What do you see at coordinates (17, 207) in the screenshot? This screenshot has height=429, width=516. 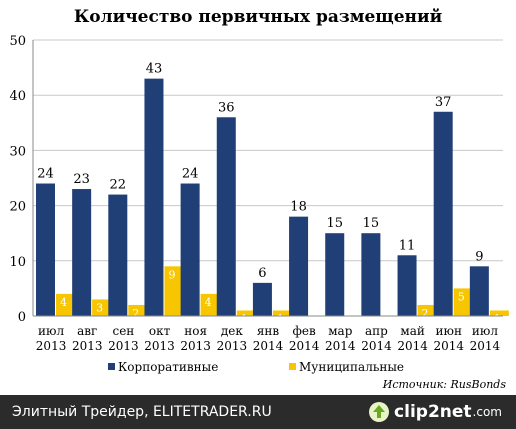 I see `y-tick-label: 20` at bounding box center [17, 207].